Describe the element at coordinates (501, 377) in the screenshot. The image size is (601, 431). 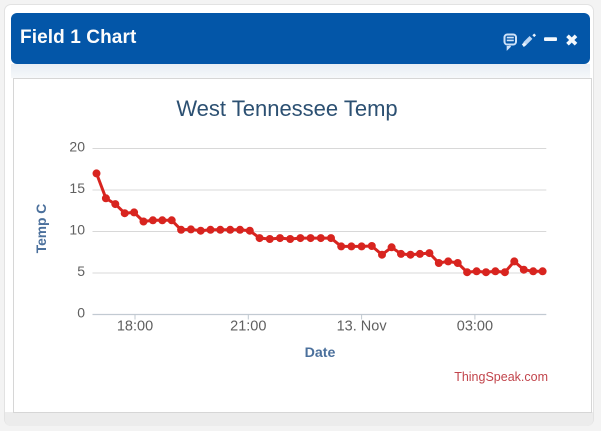
I see `svg-text: ThingSpeak.com` at that location.